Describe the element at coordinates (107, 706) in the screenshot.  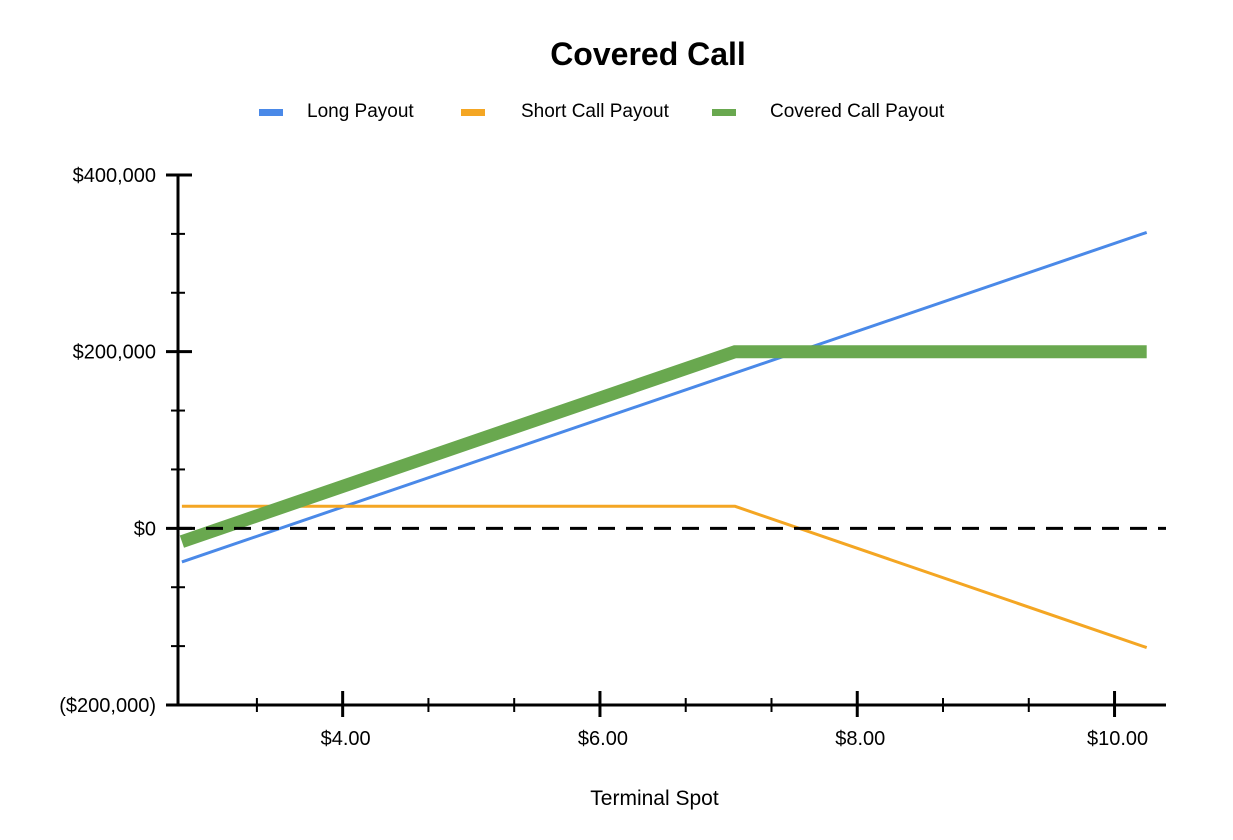
I see `y-tick-label: ($200,000)` at that location.